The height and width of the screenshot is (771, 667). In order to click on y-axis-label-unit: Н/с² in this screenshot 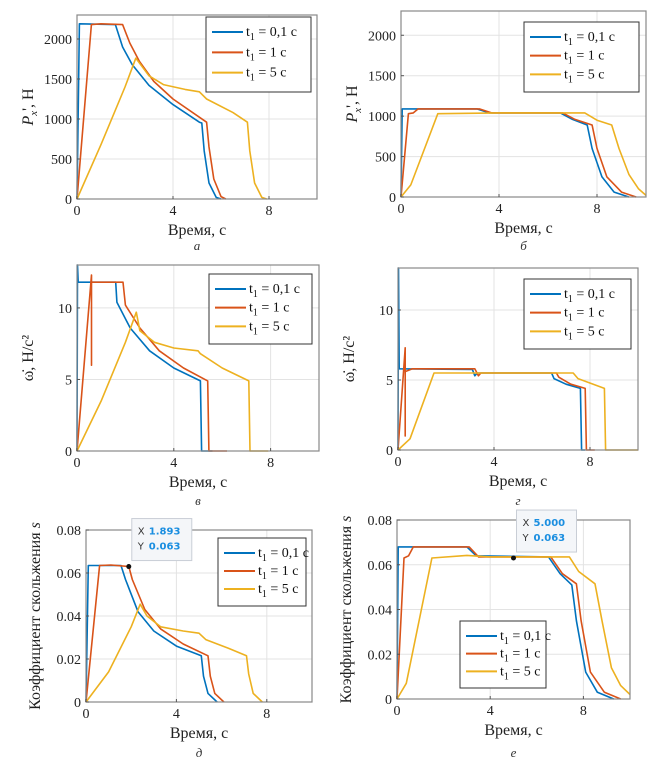, I will do `click(28, 351)`.